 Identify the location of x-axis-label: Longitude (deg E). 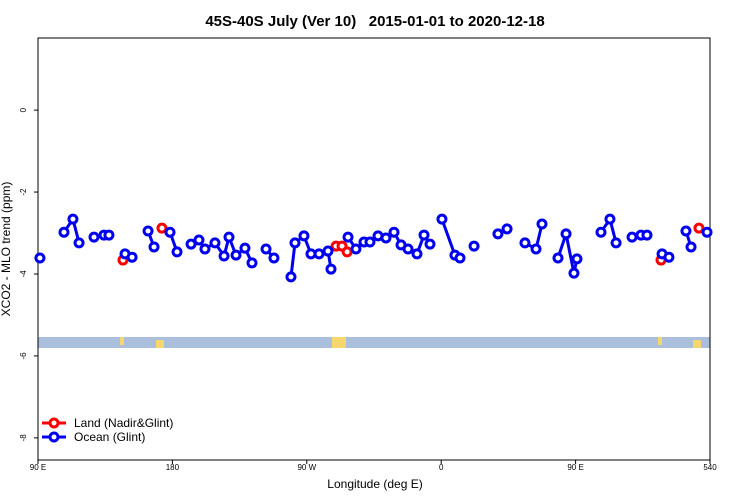
(374, 484).